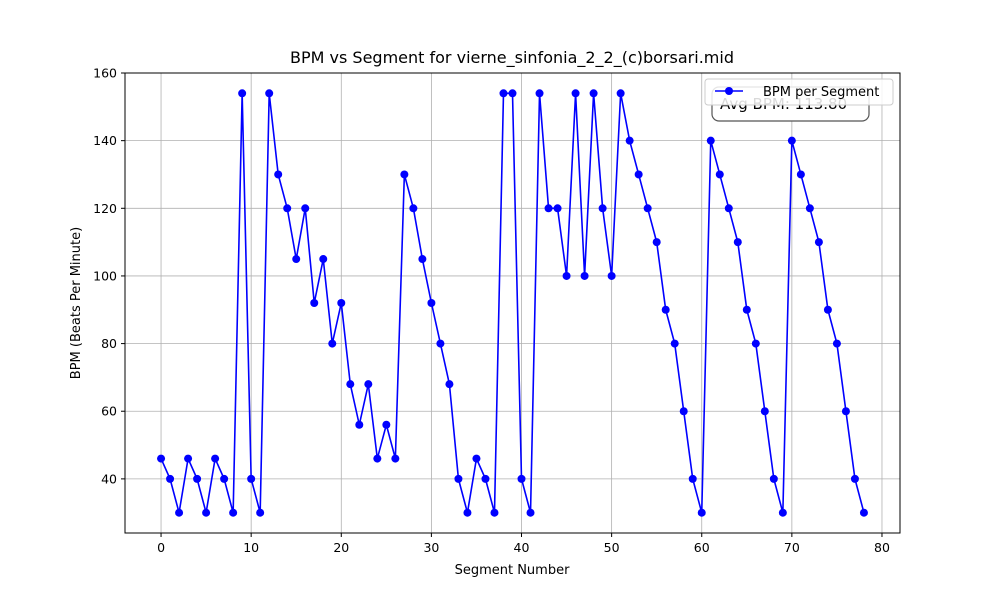  I want to click on legend-marker-swatch, so click(729, 91).